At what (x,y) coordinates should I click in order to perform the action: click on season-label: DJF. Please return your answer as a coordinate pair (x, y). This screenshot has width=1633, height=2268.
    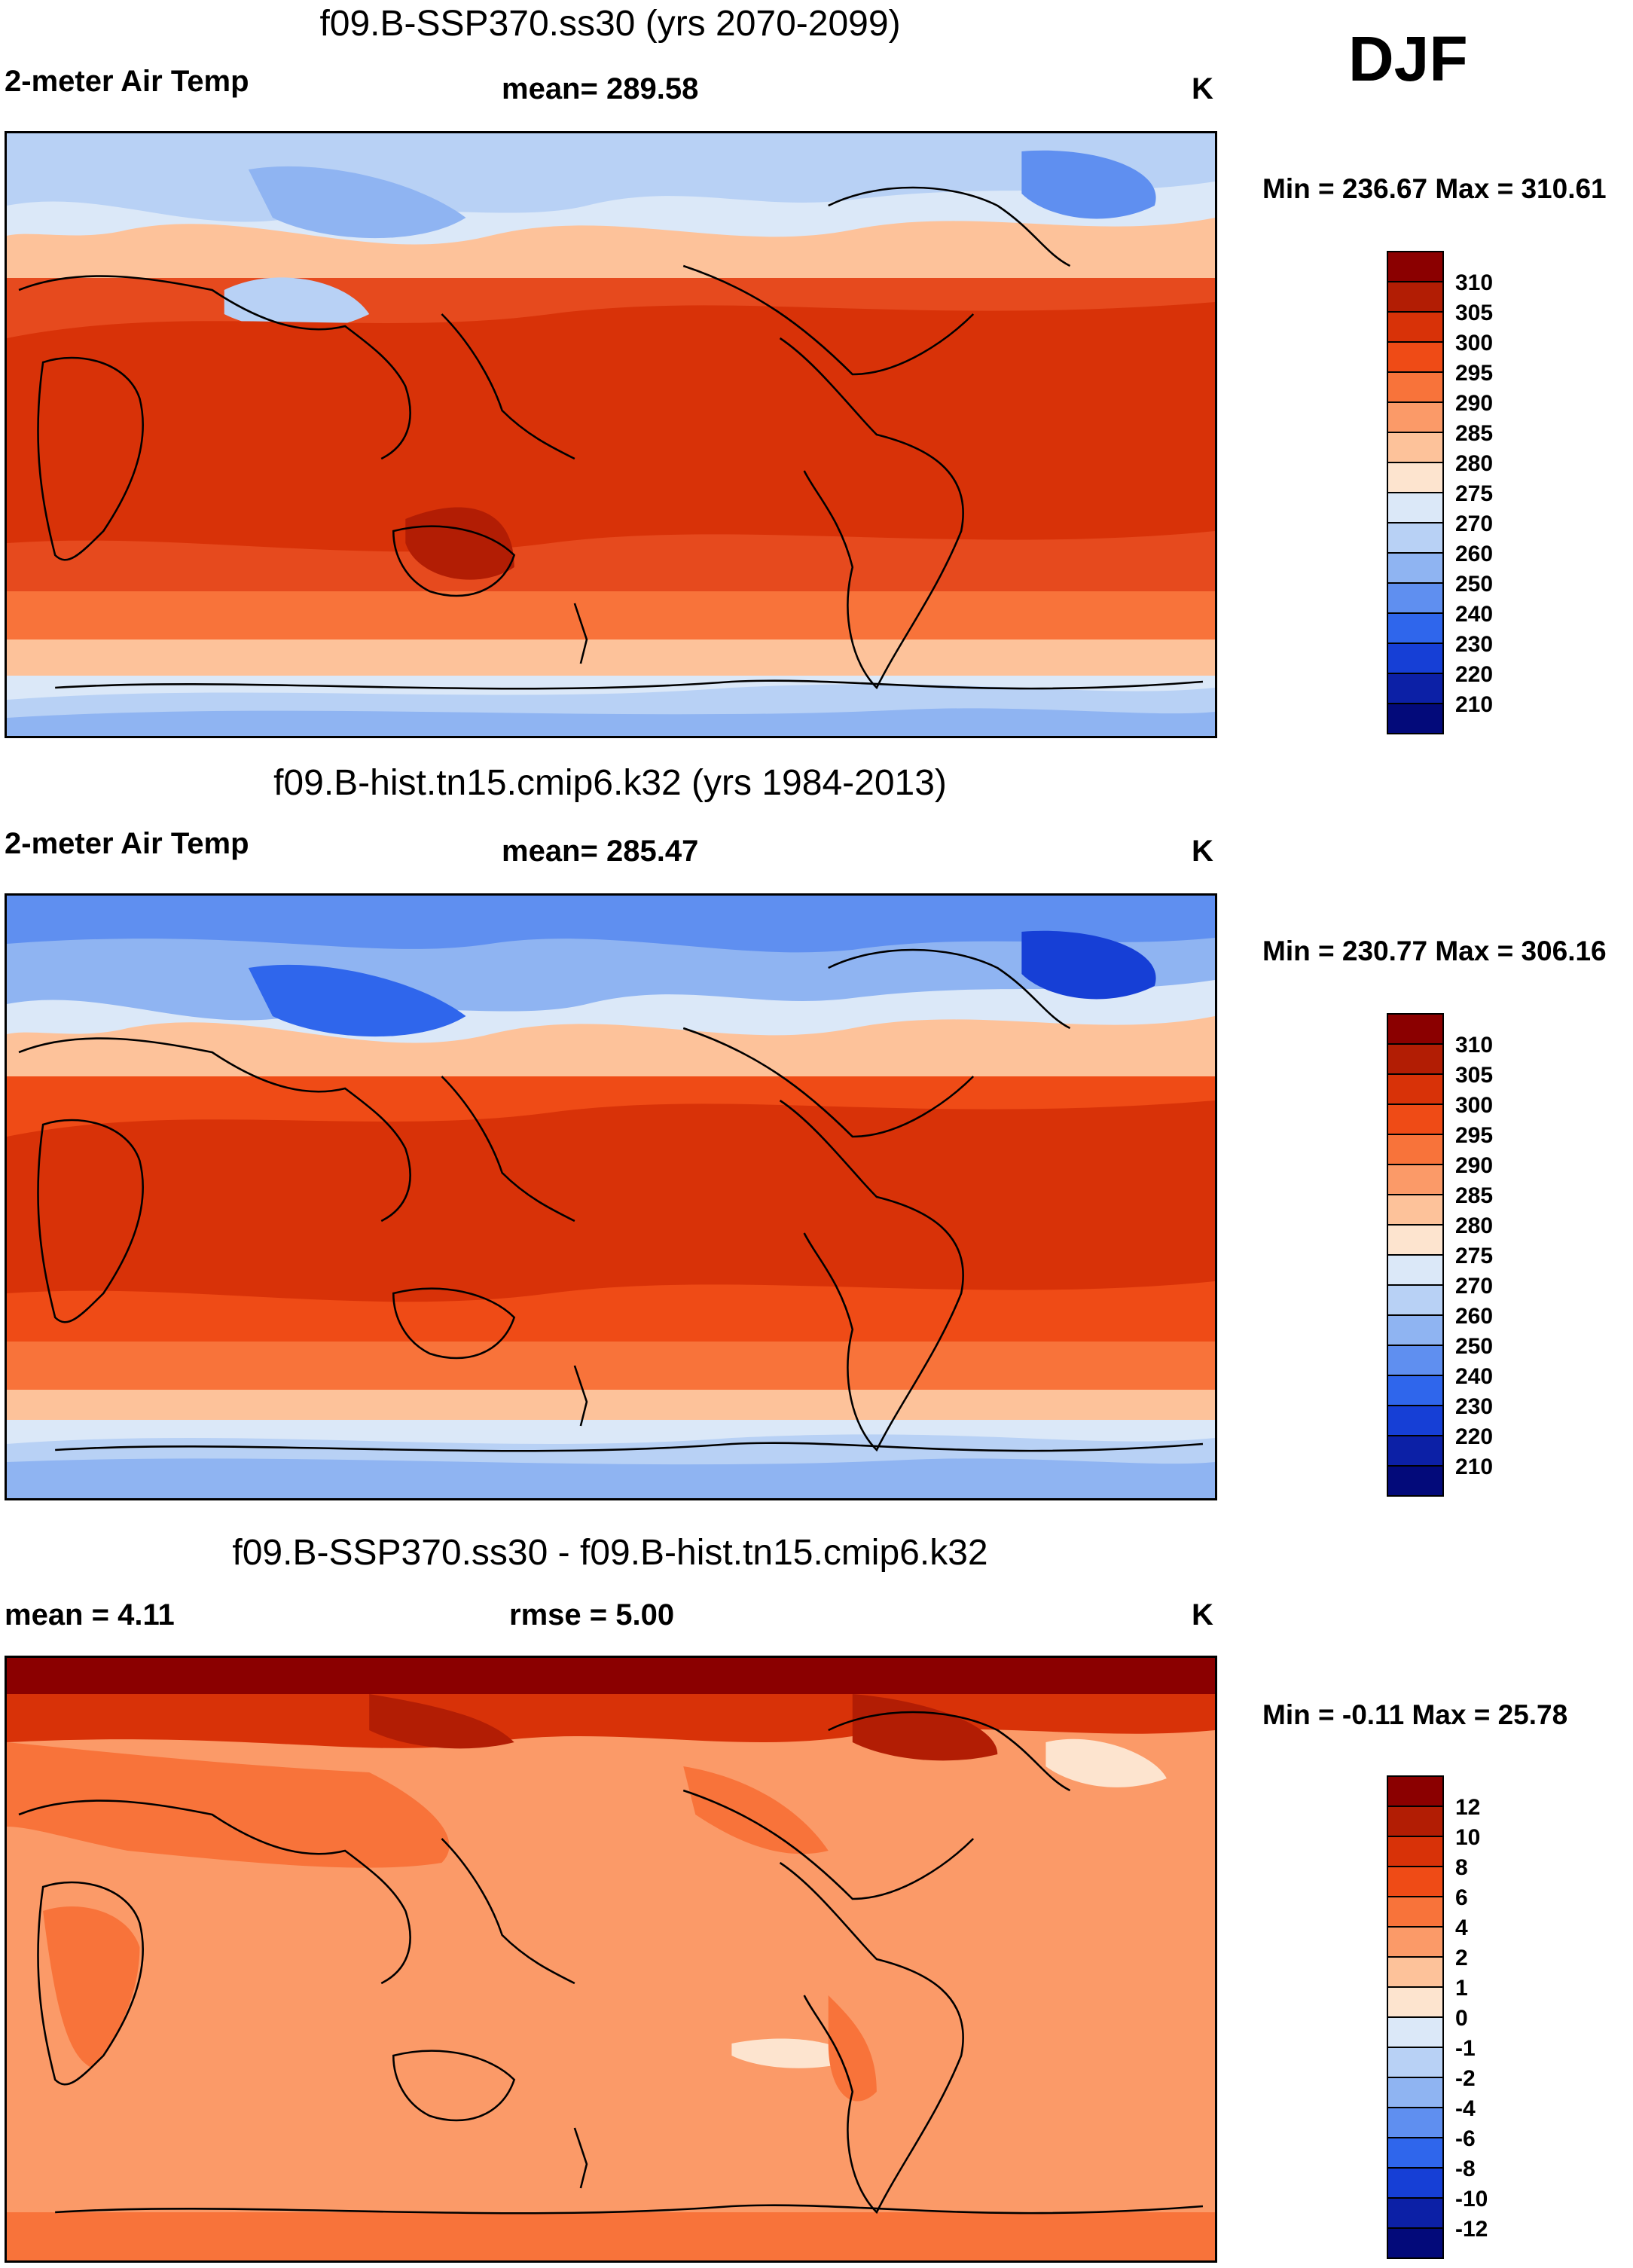
    Looking at the image, I should click on (1408, 59).